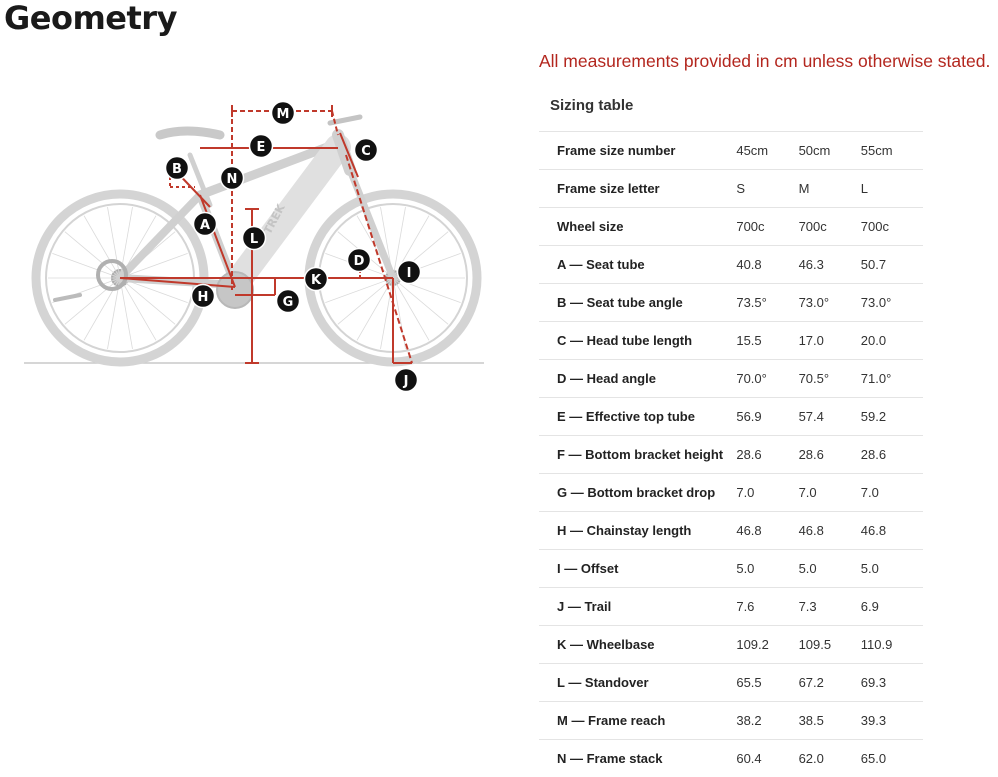  Describe the element at coordinates (767, 303) in the screenshot. I see `row-value: 73.5°` at that location.